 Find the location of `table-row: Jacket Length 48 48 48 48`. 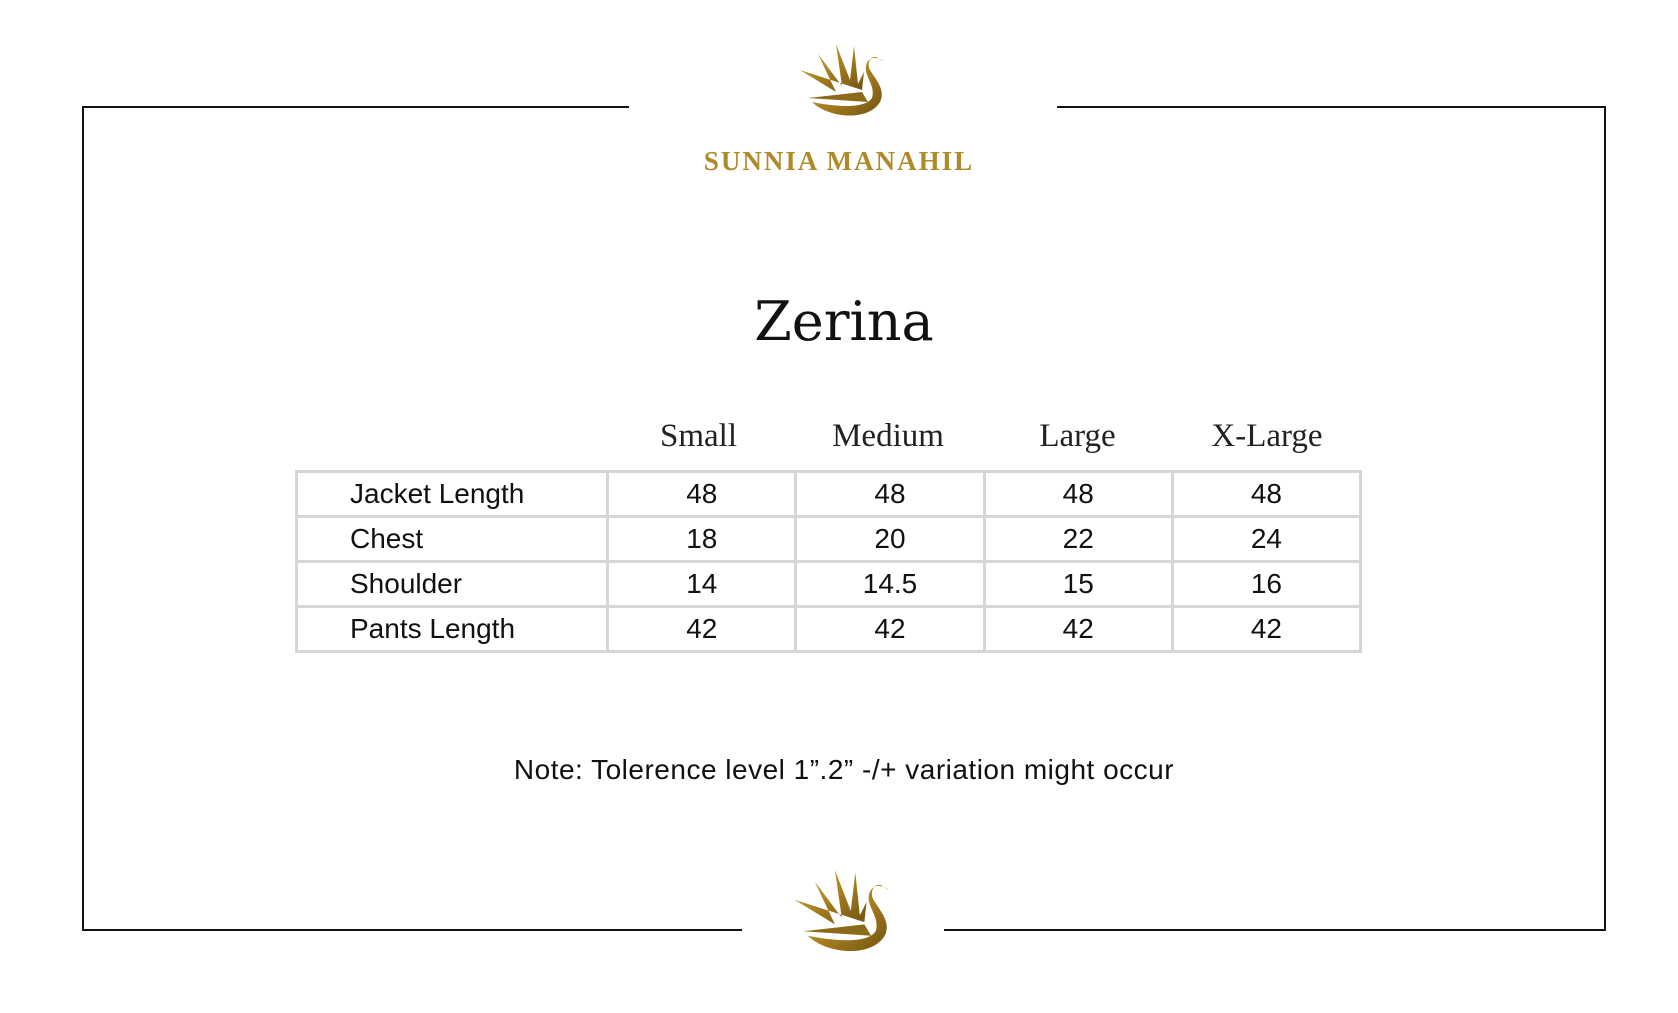

table-row: Jacket Length 48 48 48 48 is located at coordinates (828, 494).